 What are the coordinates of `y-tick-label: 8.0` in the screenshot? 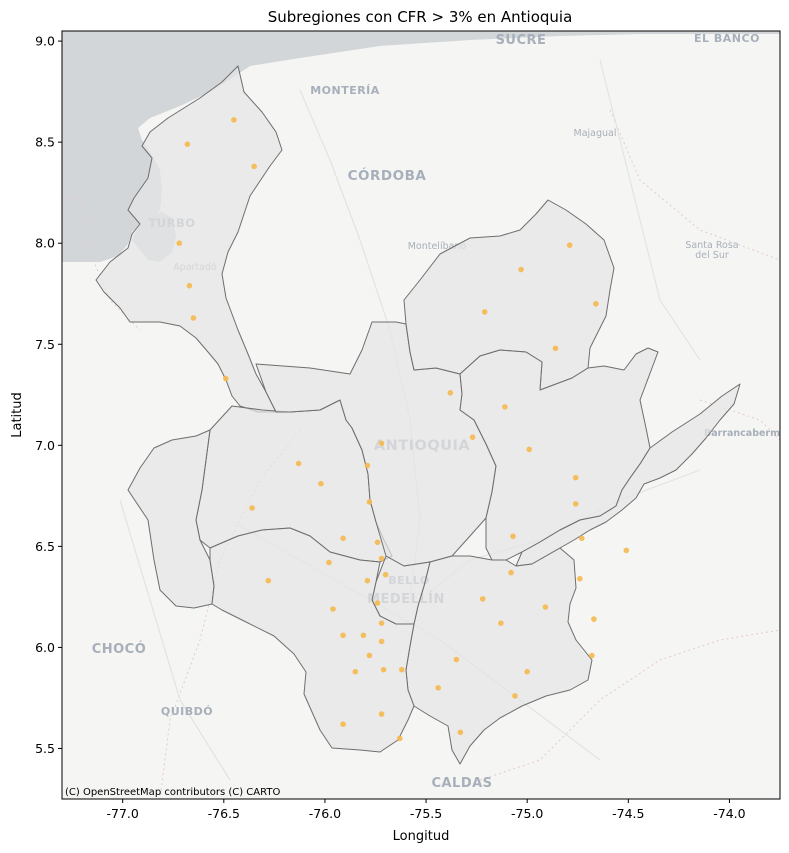 It's located at (45, 243).